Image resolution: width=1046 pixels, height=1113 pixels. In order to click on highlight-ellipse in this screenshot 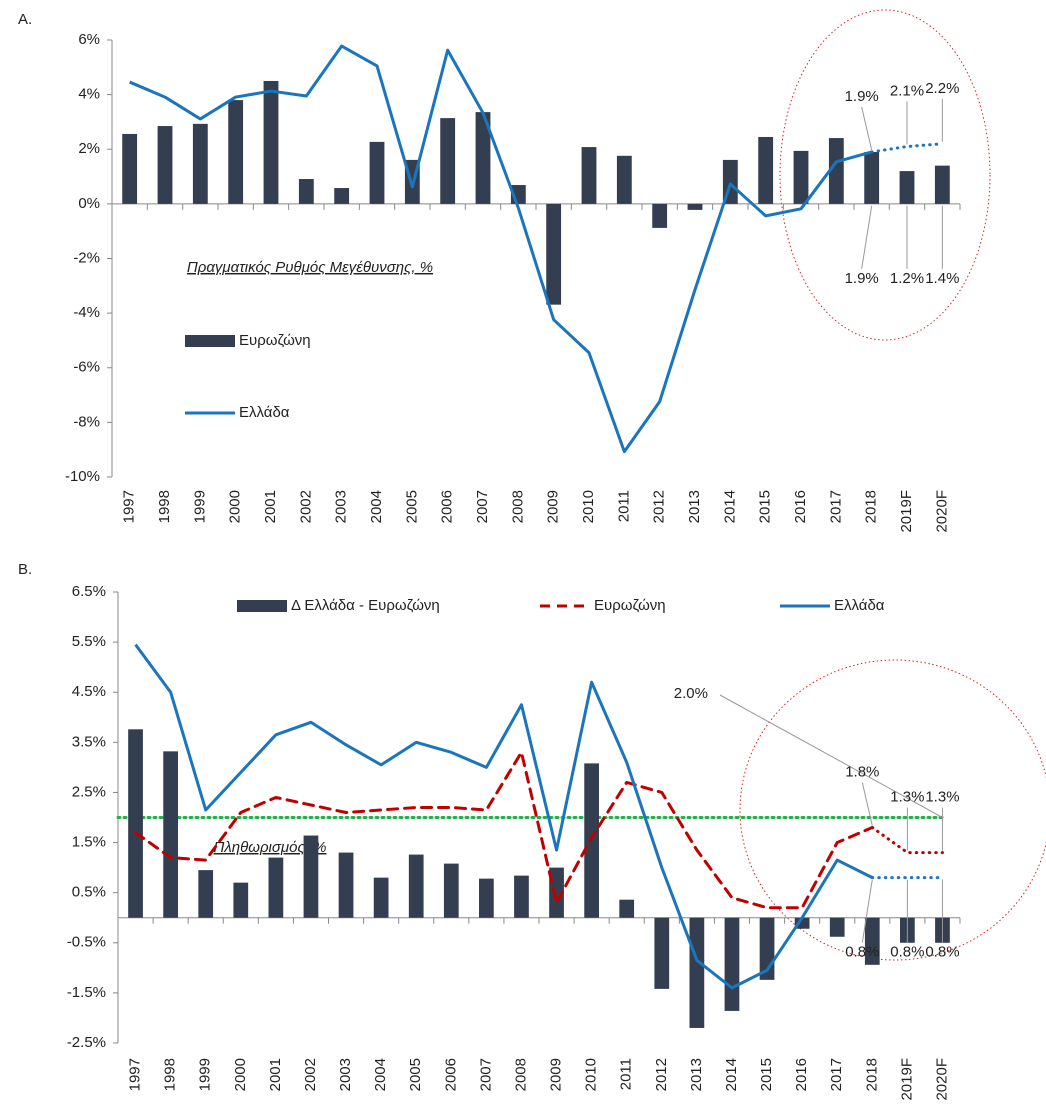, I will do `click(892, 810)`.